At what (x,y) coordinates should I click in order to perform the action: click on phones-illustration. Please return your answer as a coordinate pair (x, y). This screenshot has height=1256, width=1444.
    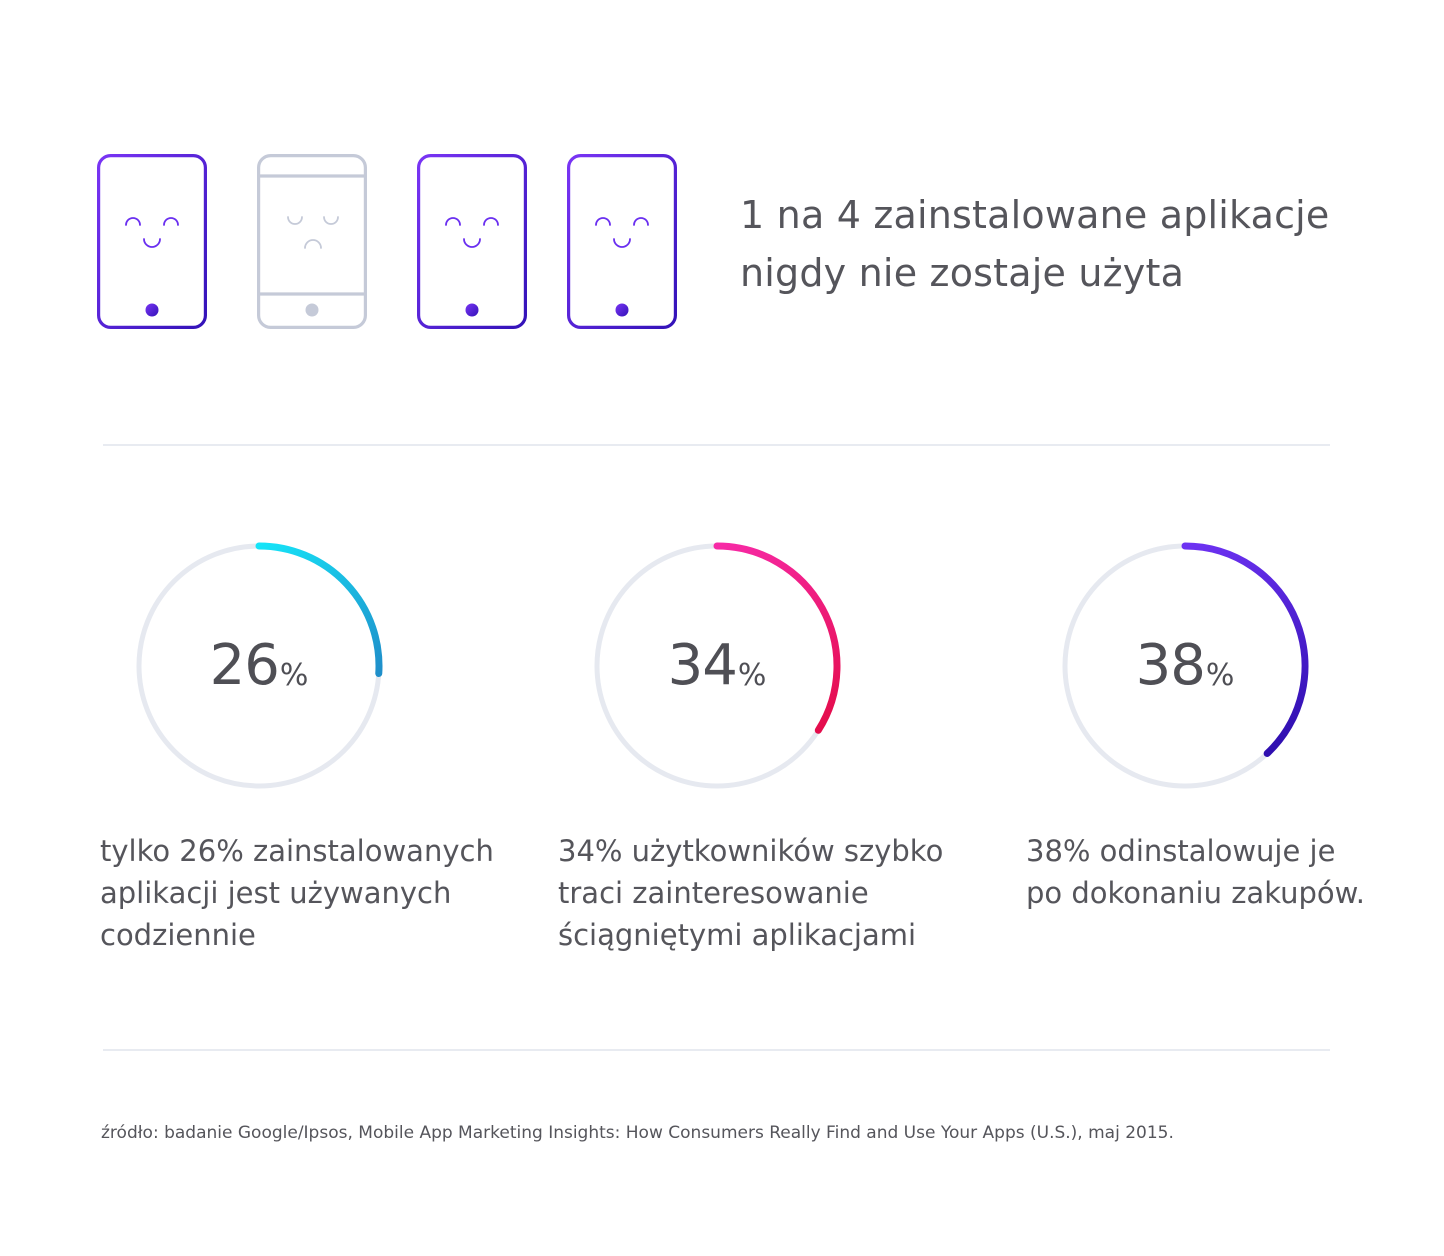
    Looking at the image, I should click on (360, 180).